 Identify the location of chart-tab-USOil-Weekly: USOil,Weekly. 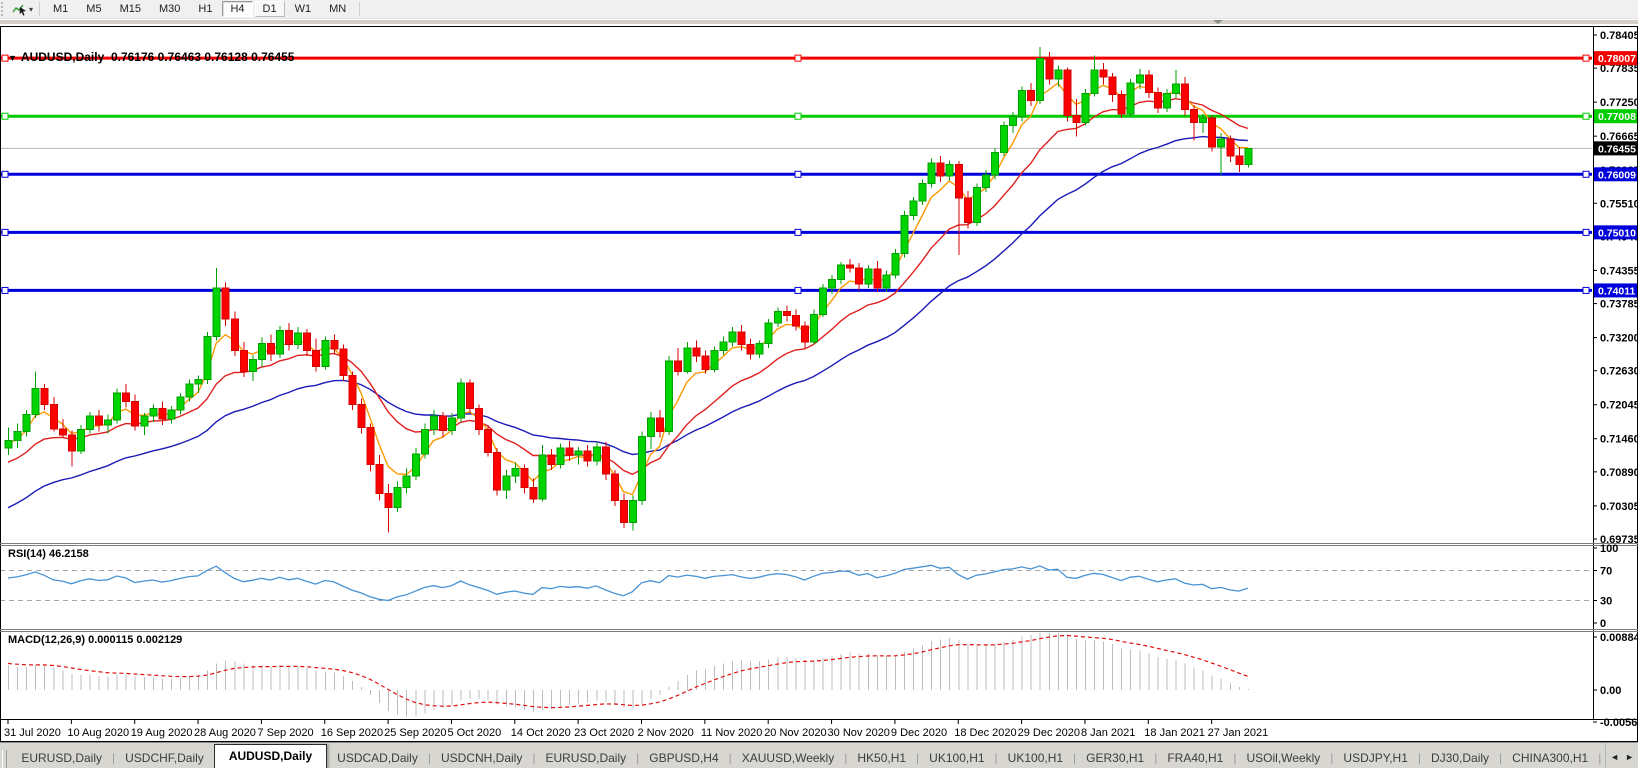
(1283, 758).